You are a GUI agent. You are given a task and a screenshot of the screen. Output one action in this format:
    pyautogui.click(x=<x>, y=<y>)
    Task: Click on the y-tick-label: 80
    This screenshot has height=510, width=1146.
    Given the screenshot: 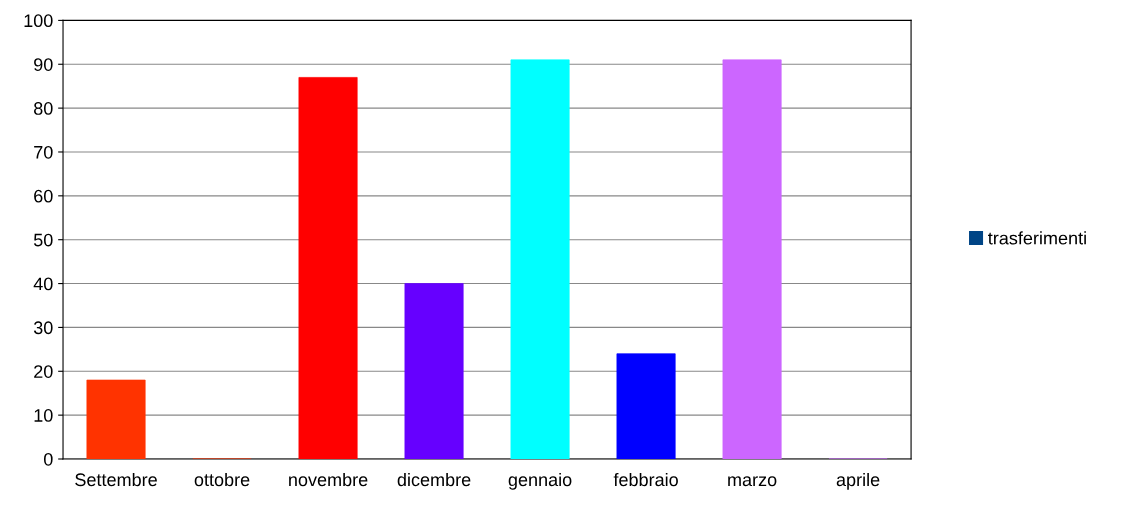 What is the action you would take?
    pyautogui.click(x=43, y=108)
    